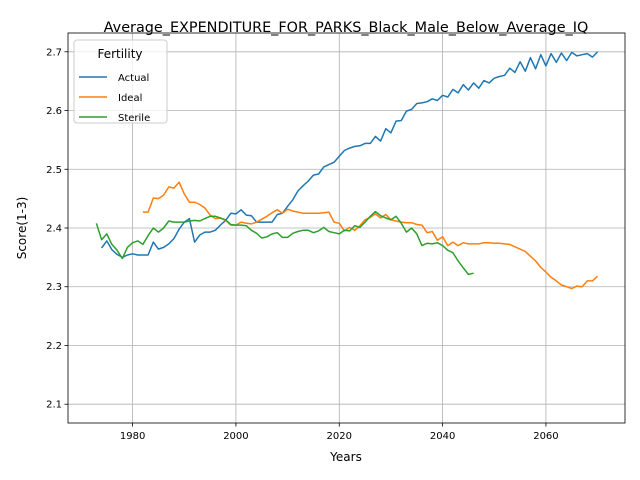  Describe the element at coordinates (54, 52) in the screenshot. I see `y-tick-label: 2.7` at that location.